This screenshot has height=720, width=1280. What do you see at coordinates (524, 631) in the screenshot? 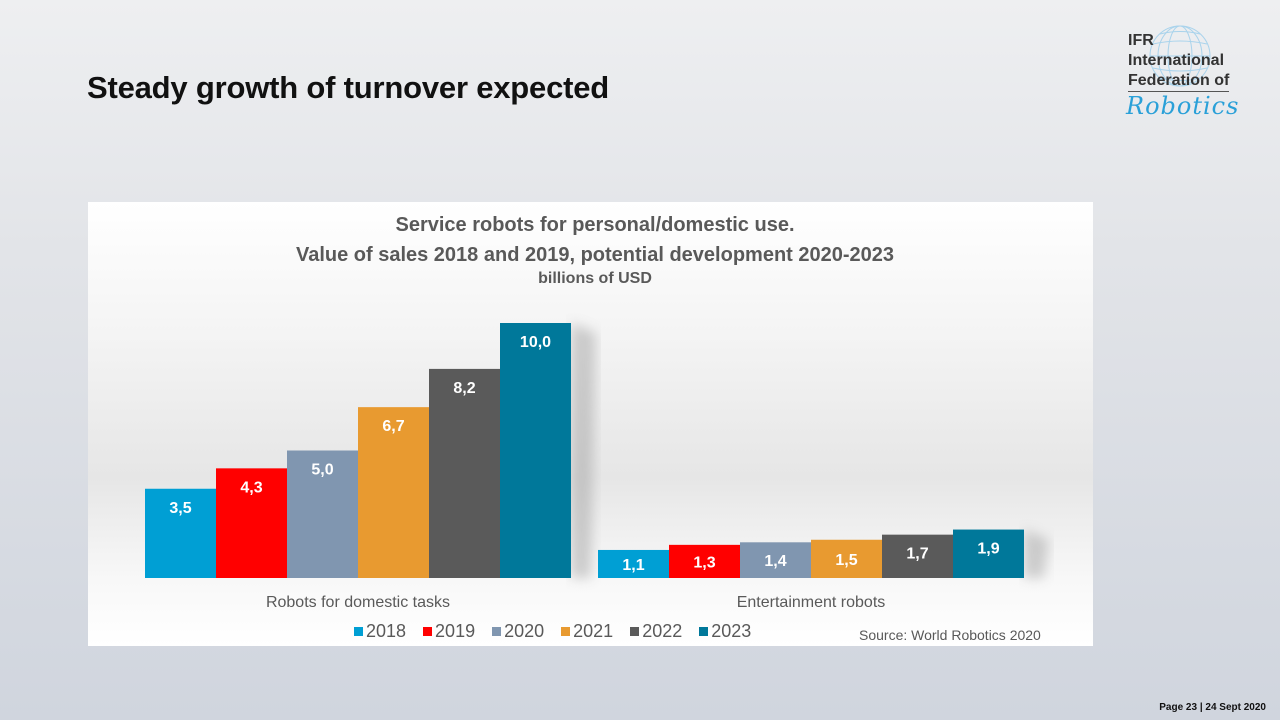
I see `legend-label: 2020` at bounding box center [524, 631].